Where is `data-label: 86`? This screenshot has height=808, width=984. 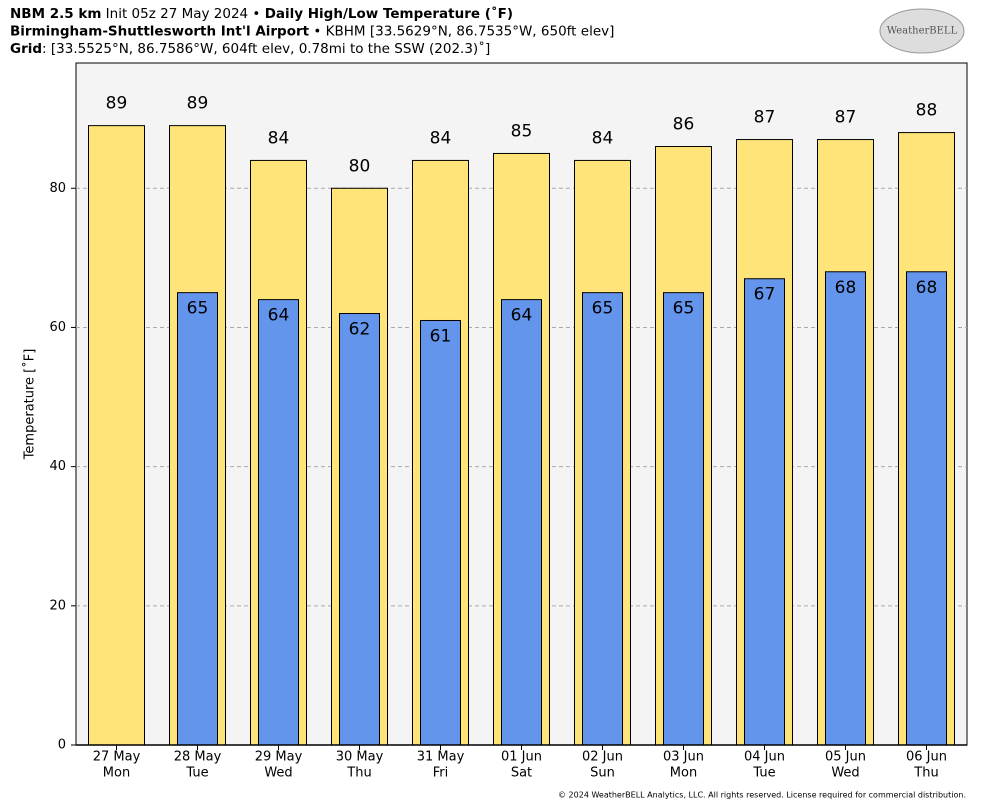
data-label: 86 is located at coordinates (684, 125).